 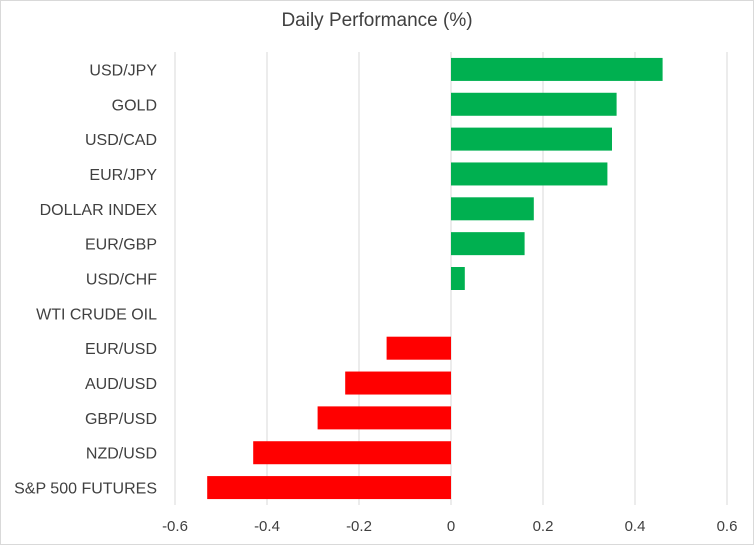 What do you see at coordinates (123, 70) in the screenshot?
I see `category-label: USD/JPY` at bounding box center [123, 70].